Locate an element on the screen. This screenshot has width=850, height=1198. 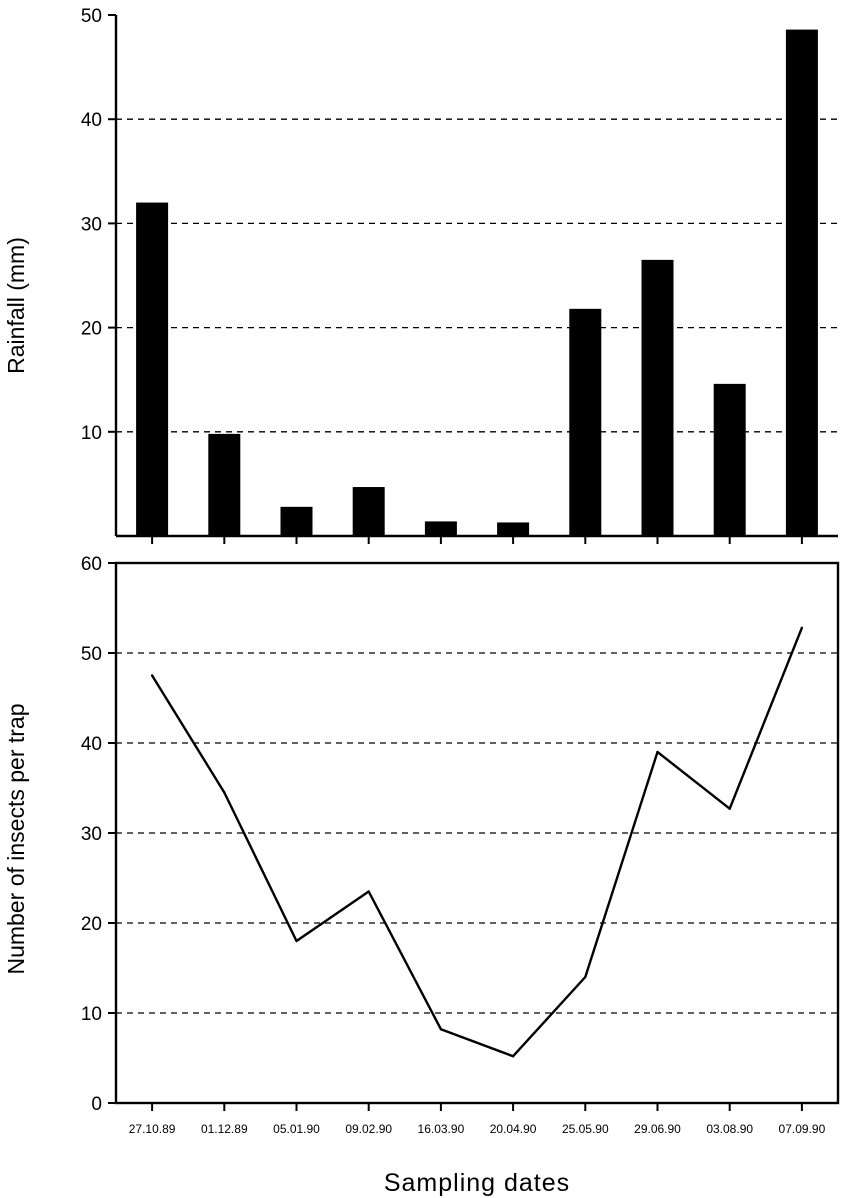
insects-y-tick-label: 60 is located at coordinates (91, 564).